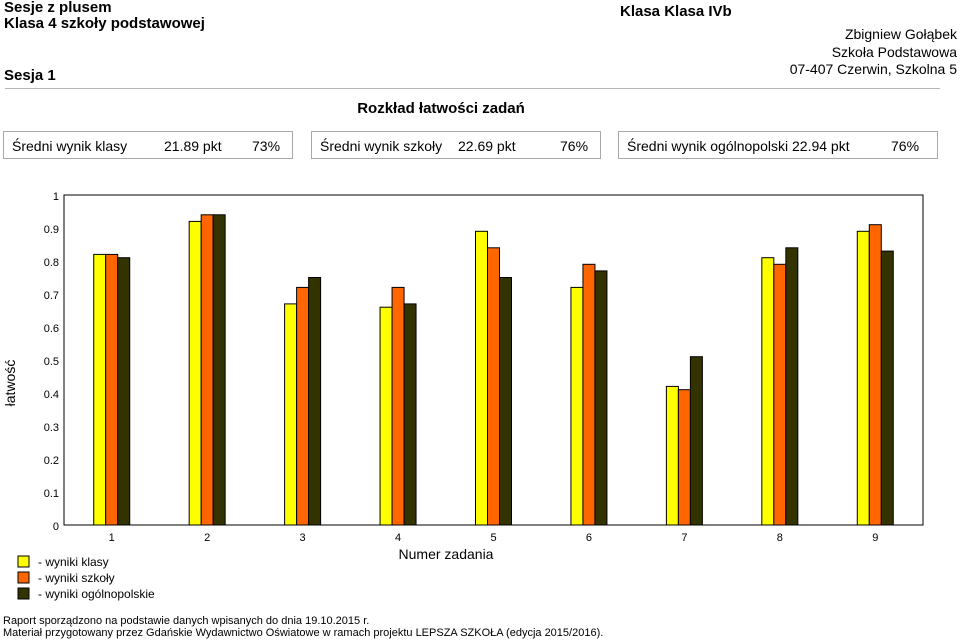 The image size is (960, 641). Describe the element at coordinates (708, 146) in the screenshot. I see `stat-label: Średni wynik ogólnopolski` at that location.